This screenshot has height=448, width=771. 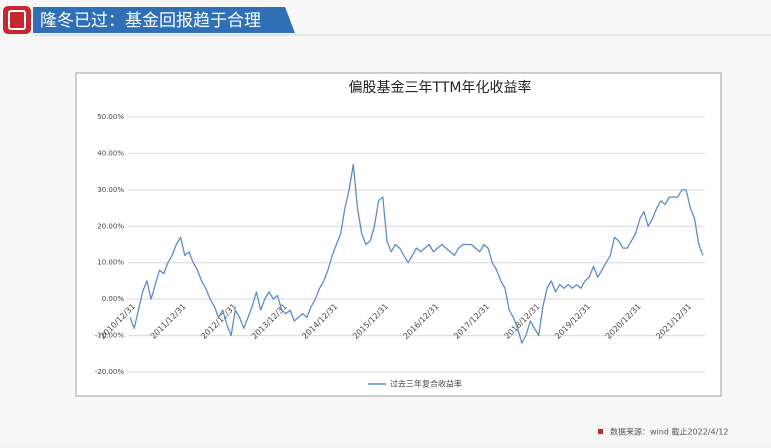 I want to click on y-tick-label: 10.00%, so click(x=110, y=263).